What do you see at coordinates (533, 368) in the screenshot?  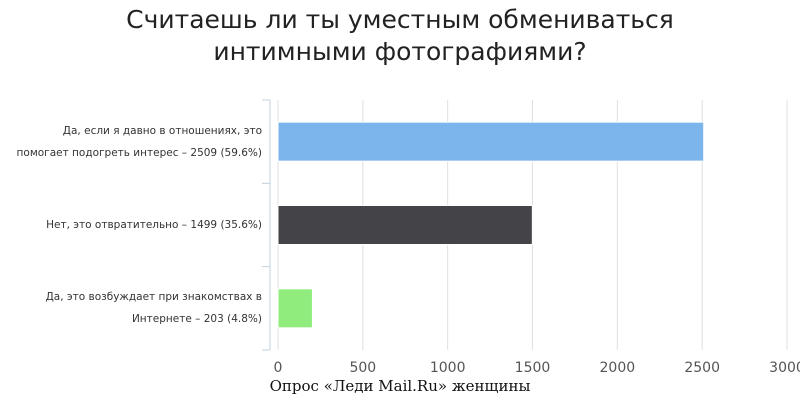 I see `x-tick-label: 1500` at bounding box center [533, 368].